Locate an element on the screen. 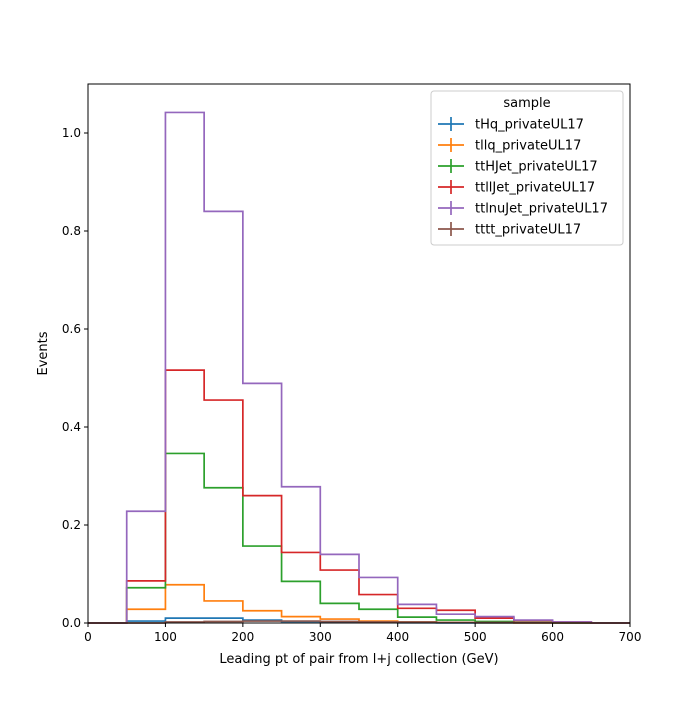 This screenshot has width=700, height=704. legend-label: ttlnuJet_privateUL17 is located at coordinates (541, 209).